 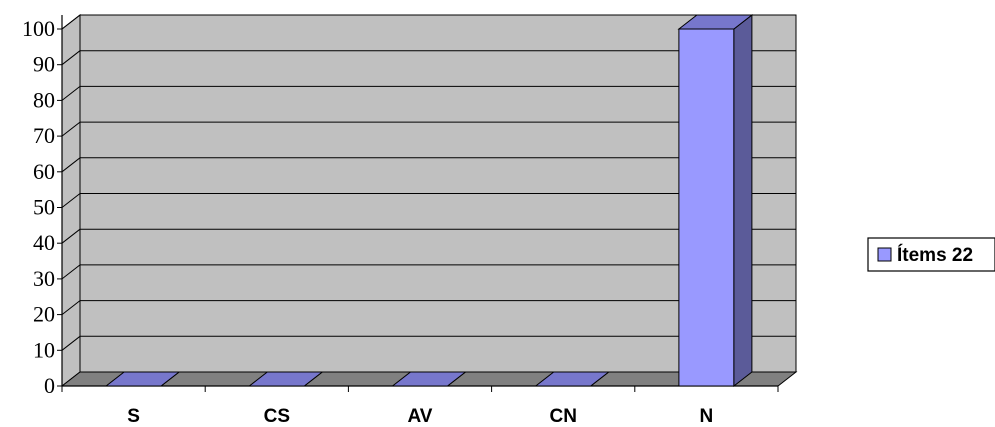 I want to click on x-tick-label: N, so click(x=707, y=416).